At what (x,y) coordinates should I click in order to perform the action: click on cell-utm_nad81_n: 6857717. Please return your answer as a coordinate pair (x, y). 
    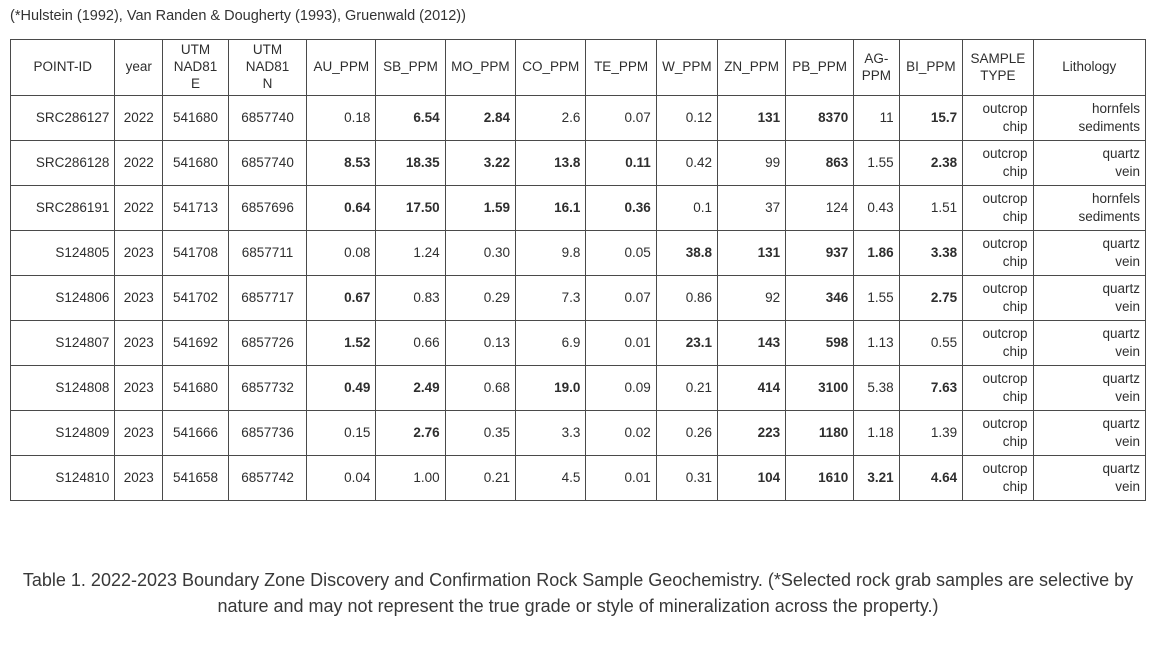
    Looking at the image, I should click on (267, 298).